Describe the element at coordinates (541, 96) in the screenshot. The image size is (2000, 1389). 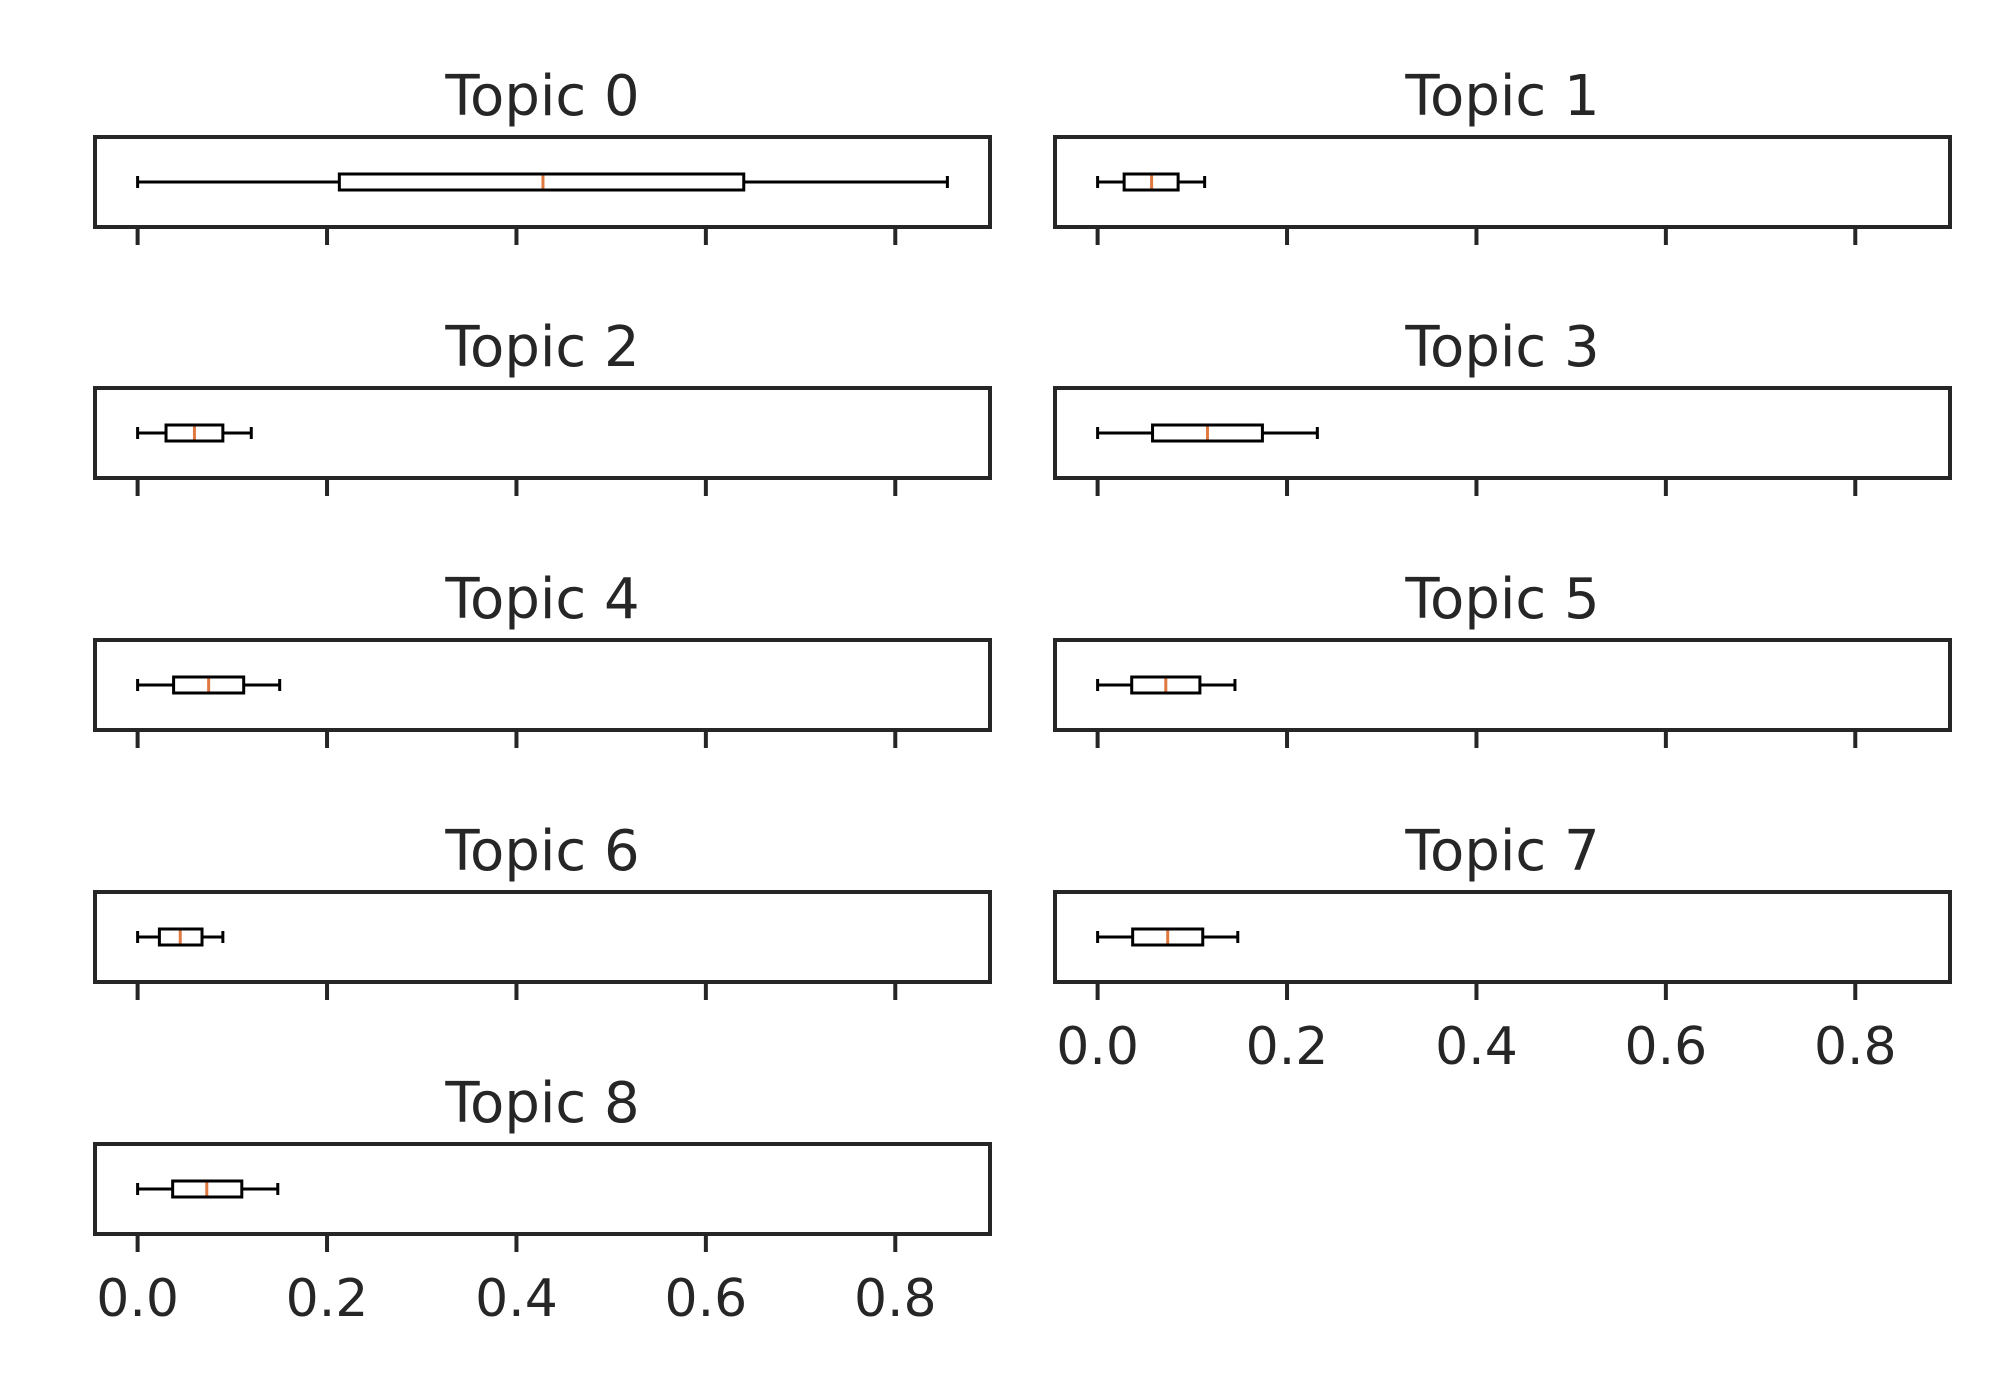
I see `panel-title: Topic 0` at that location.